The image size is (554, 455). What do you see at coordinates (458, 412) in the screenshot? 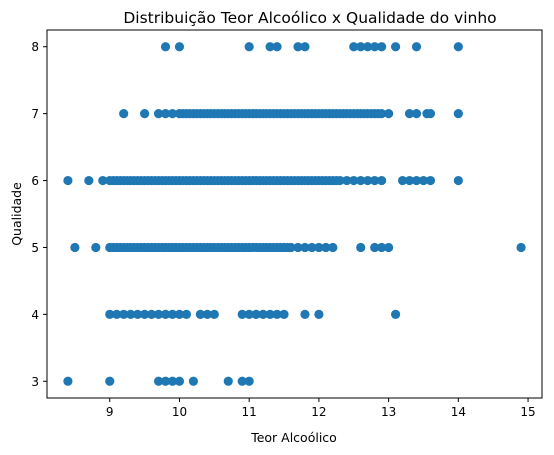
I see `x-tick-label: 14` at bounding box center [458, 412].